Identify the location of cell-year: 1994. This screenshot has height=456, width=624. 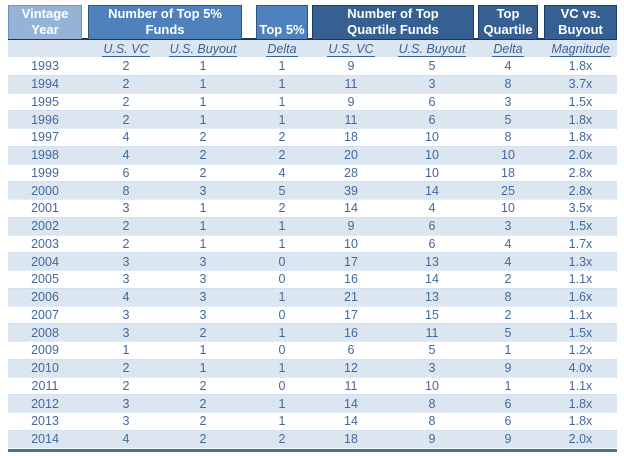
(45, 84).